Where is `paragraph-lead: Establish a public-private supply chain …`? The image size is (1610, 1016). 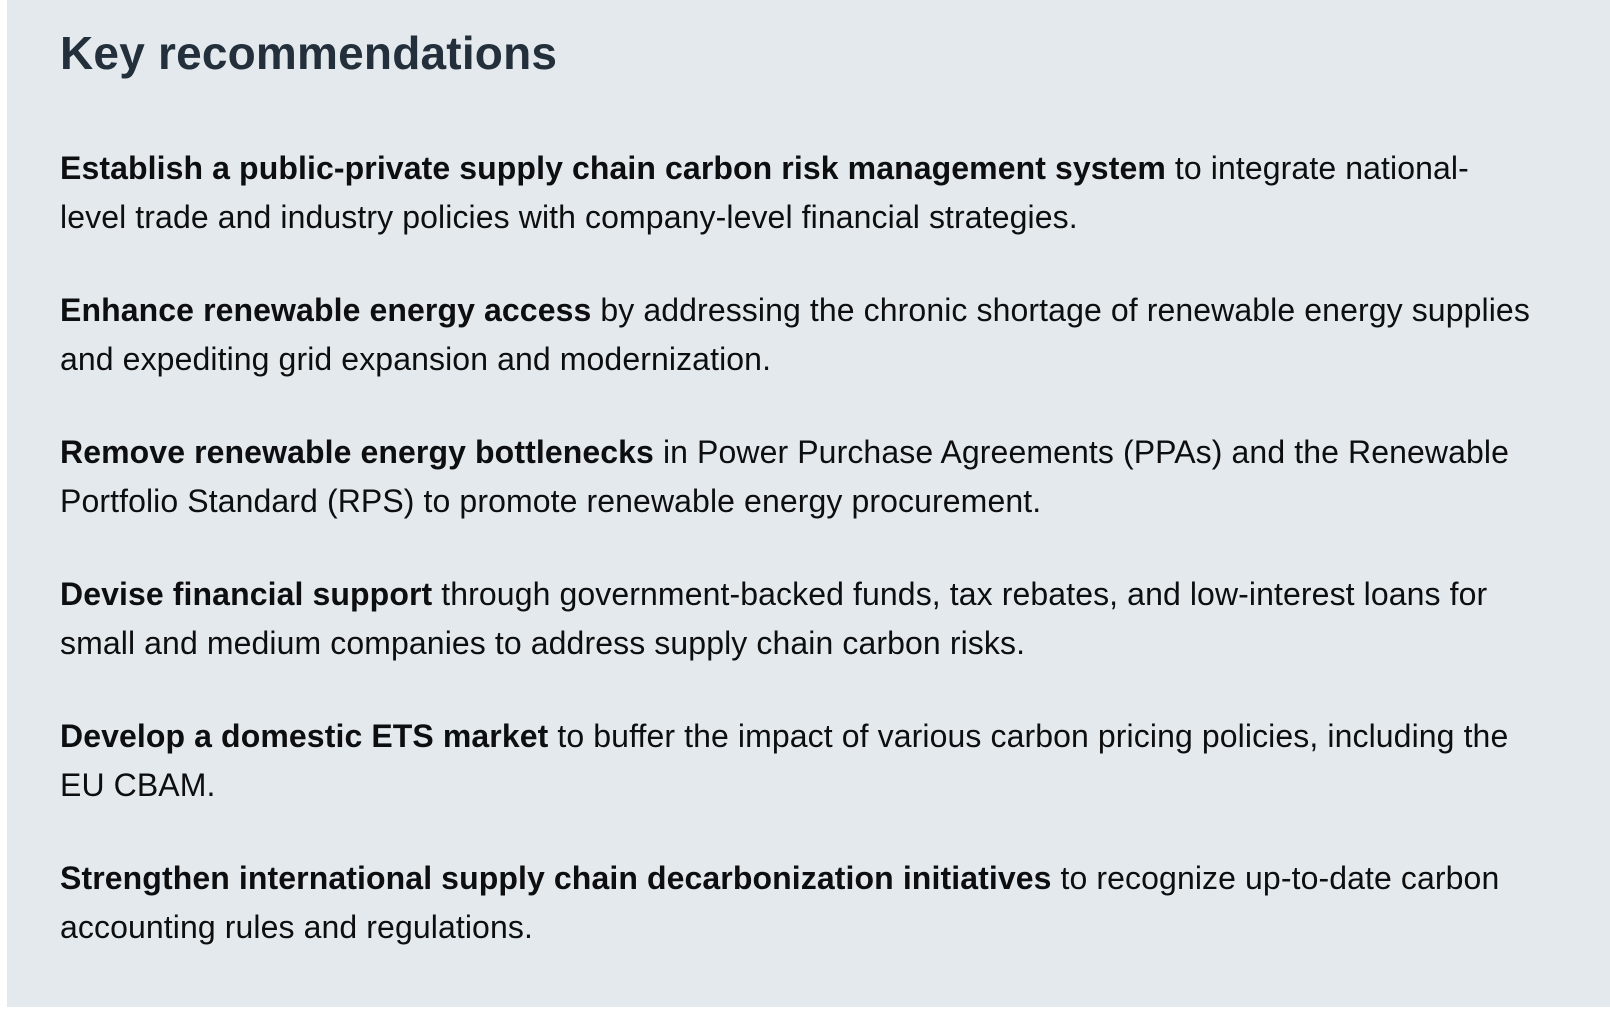 paragraph-lead: Establish a public-private supply chain … is located at coordinates (613, 168).